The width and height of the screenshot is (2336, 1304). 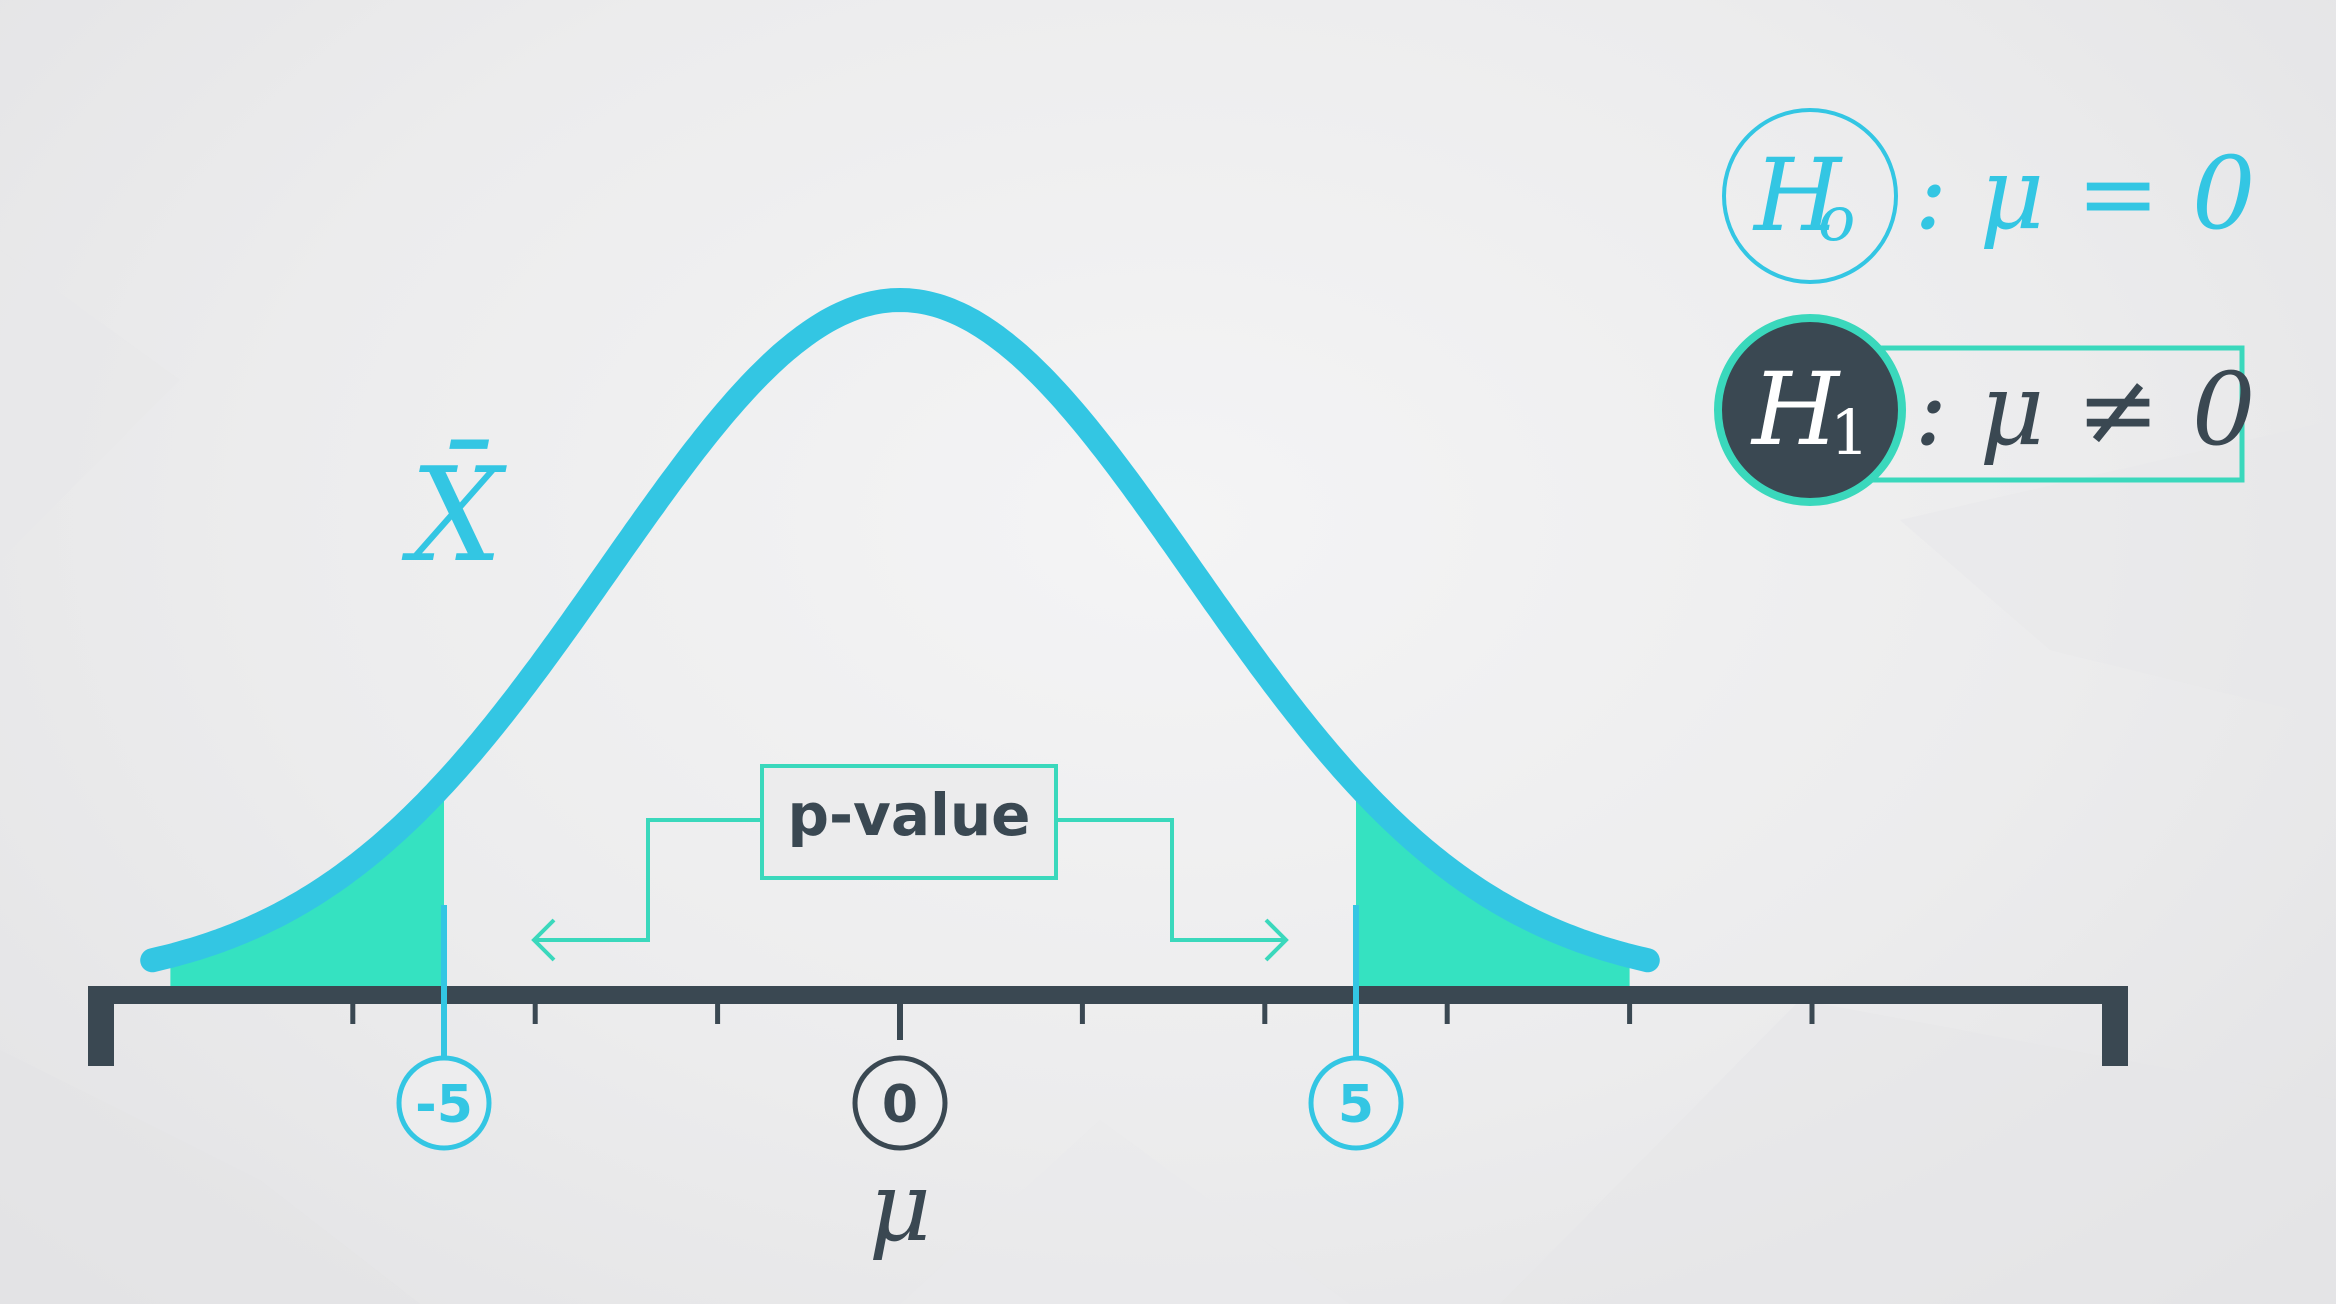 I want to click on p-value-annotation: p-value, so click(x=910, y=863).